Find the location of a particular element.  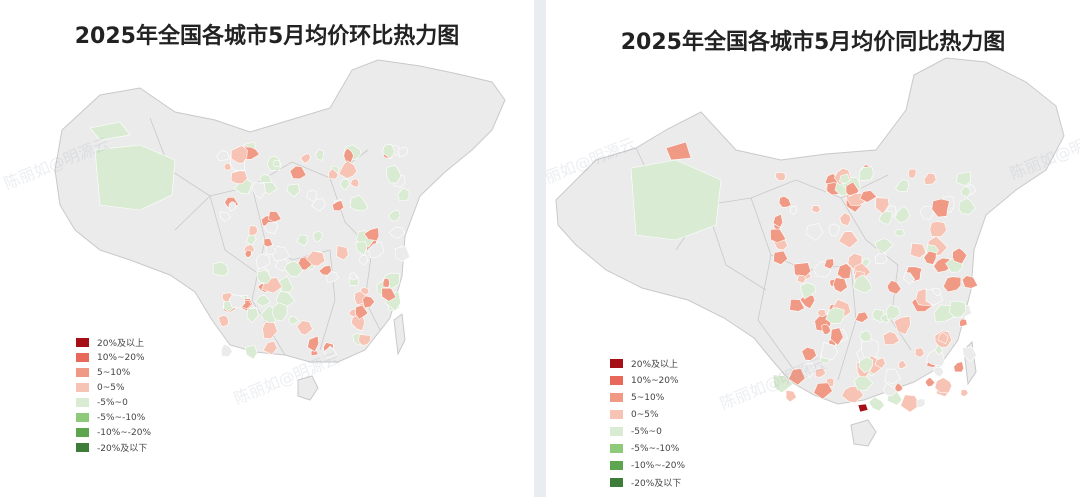

legend-label: 5~10% is located at coordinates (648, 397).